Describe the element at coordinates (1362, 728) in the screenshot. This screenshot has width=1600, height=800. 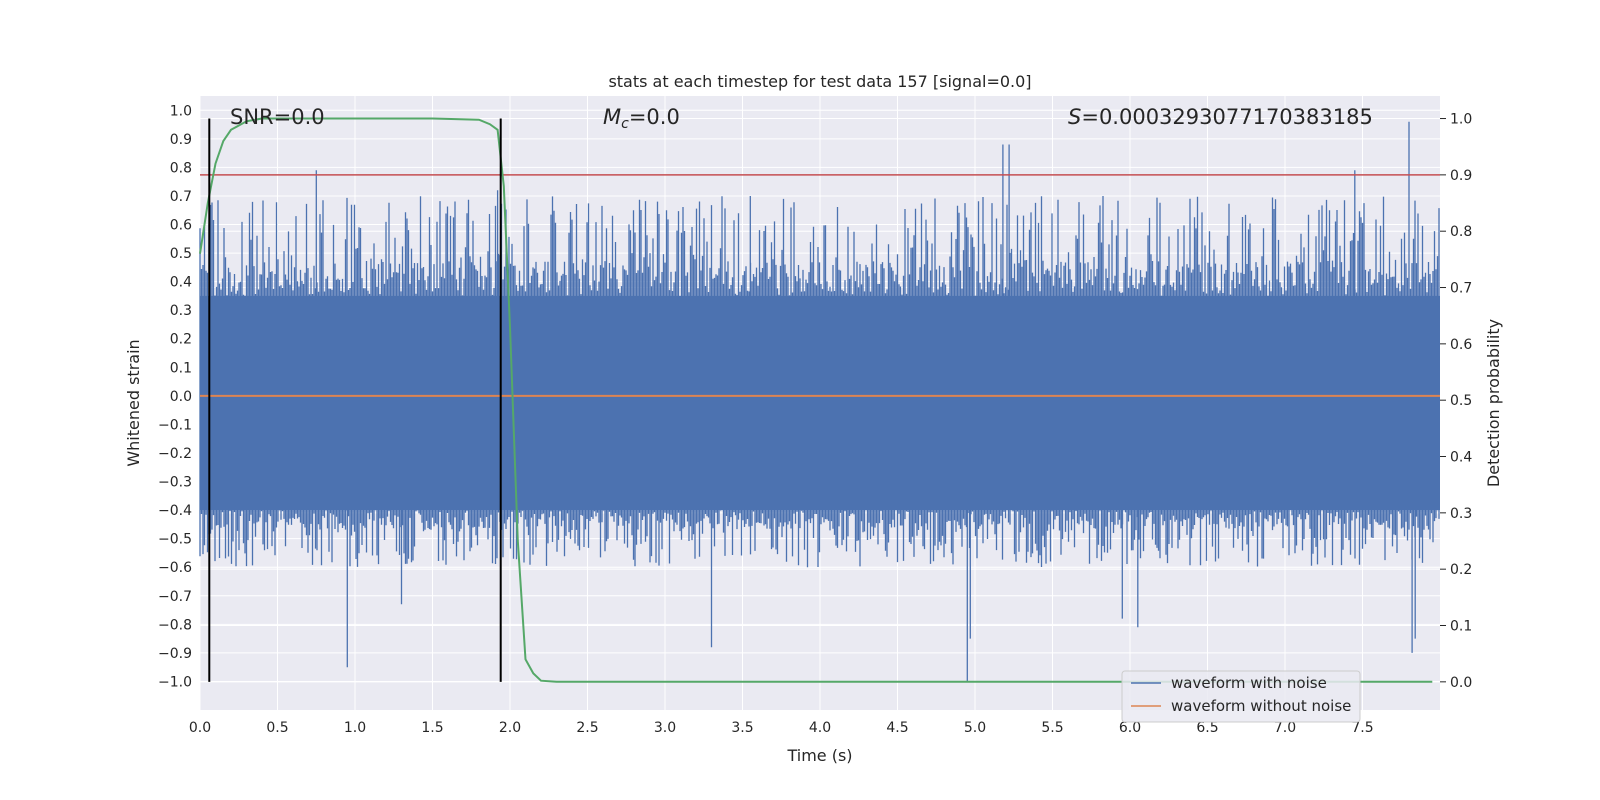
I see `x-tick-label: 7.5` at that location.